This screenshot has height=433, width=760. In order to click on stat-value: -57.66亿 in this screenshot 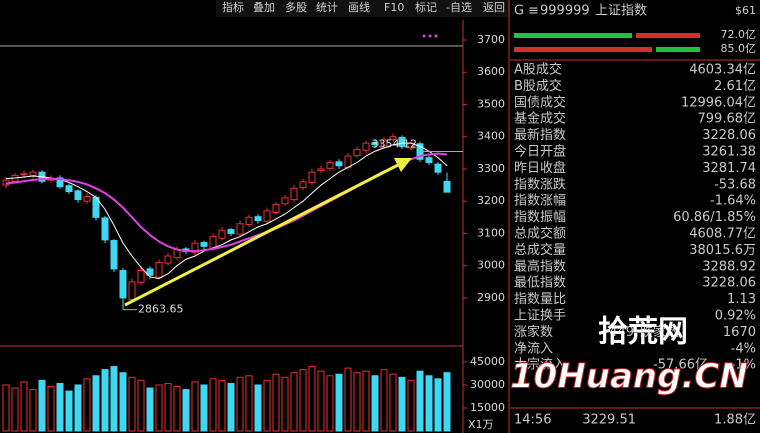, I will do `click(680, 365)`.